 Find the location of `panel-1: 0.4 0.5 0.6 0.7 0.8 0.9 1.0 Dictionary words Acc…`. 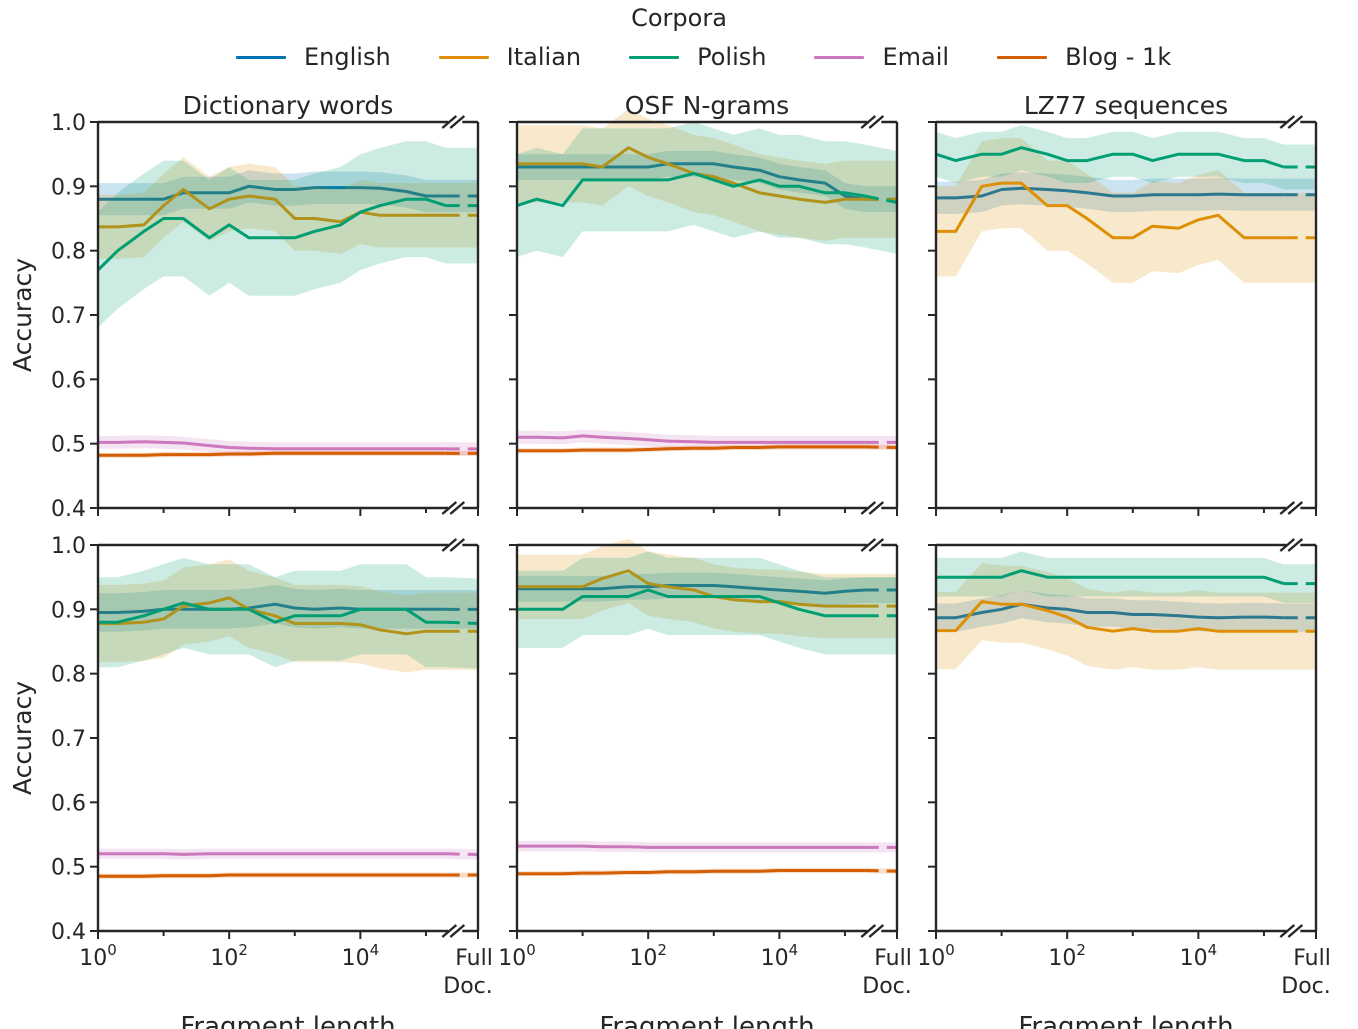

panel-1: 0.4 0.5 0.6 0.7 0.8 0.9 1.0 Dictionary words Acc… is located at coordinates (244, 306).